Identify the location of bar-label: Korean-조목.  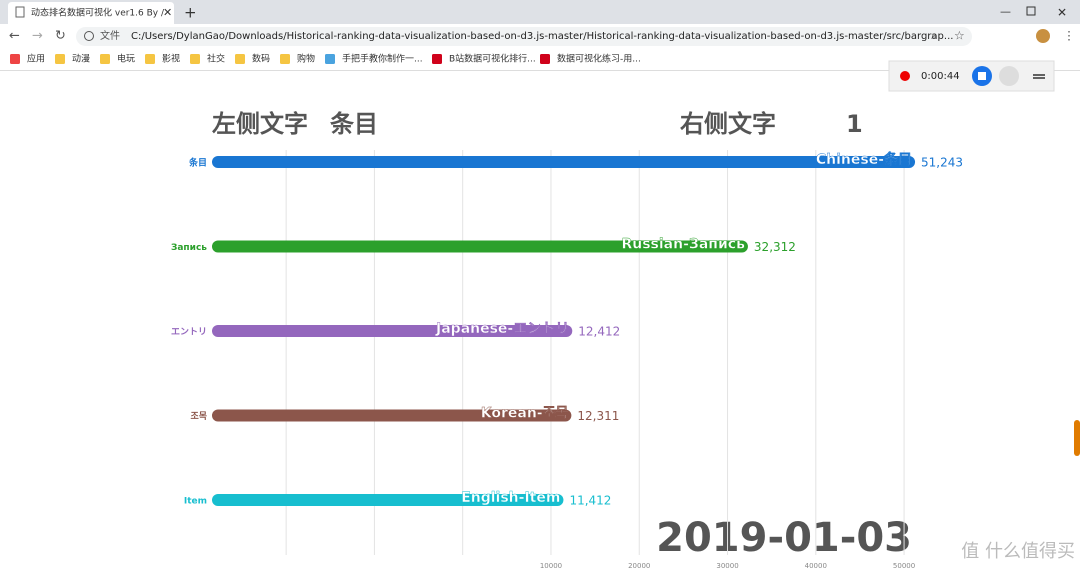
(525, 414).